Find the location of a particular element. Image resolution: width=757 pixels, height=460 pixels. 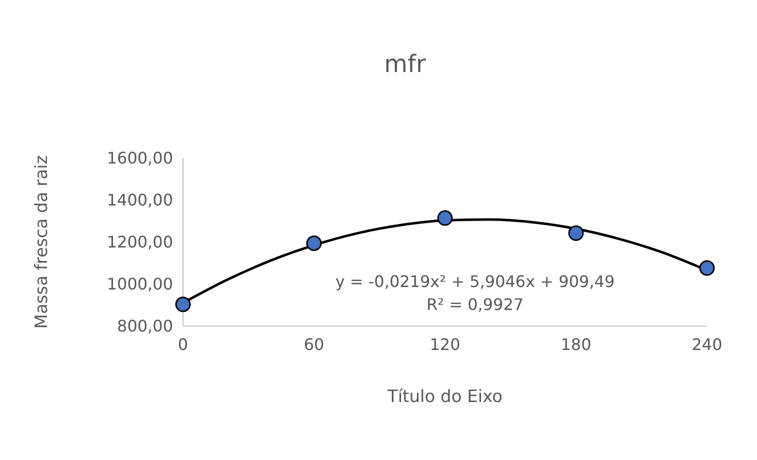

y-tick-label: 1600,00 is located at coordinates (139, 158).